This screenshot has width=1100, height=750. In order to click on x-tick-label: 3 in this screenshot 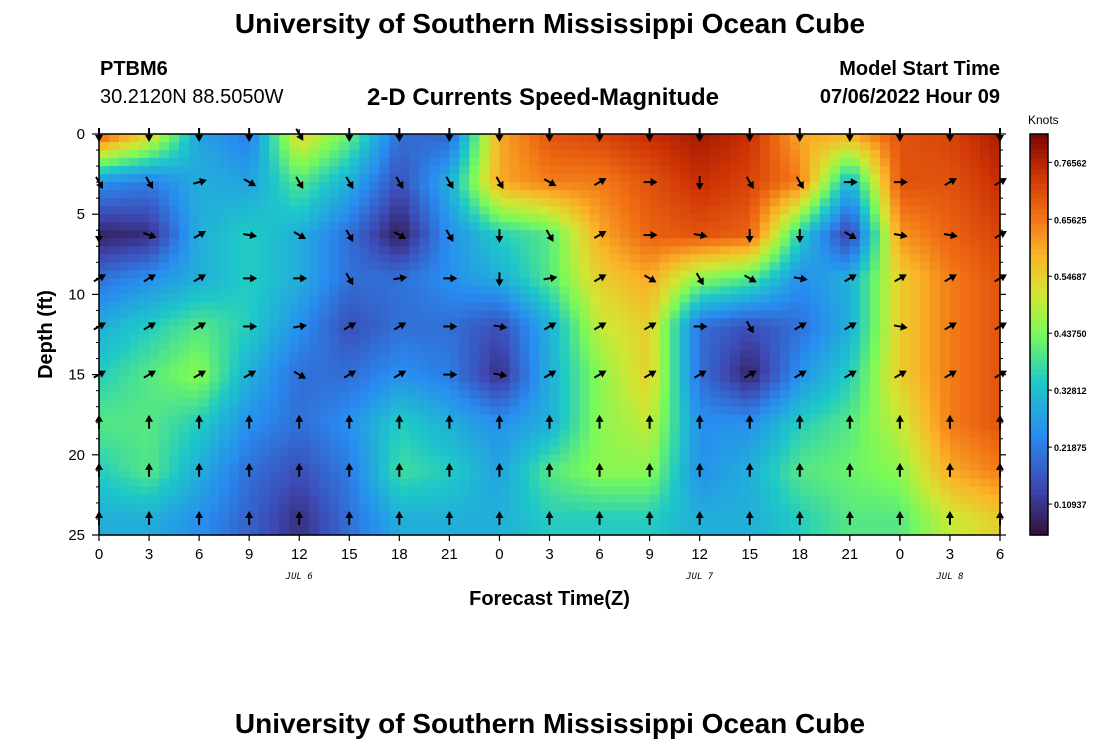, I will do `click(149, 554)`.